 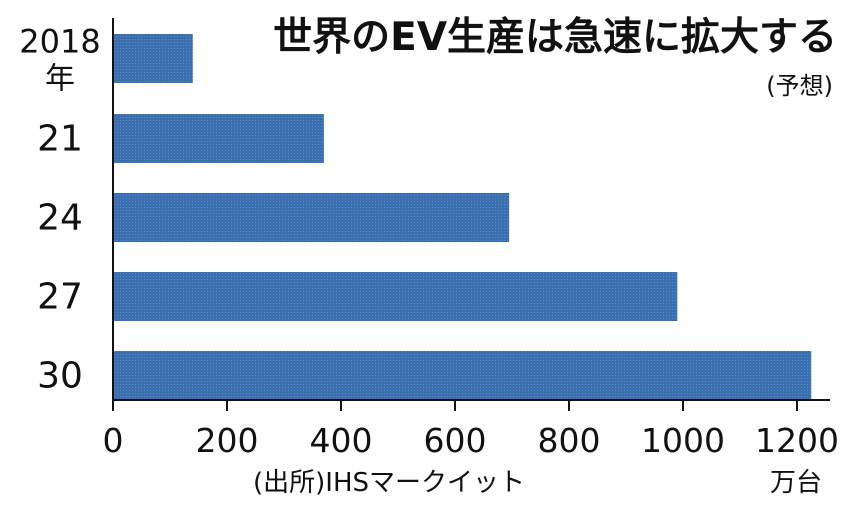 I want to click on x-tick-label: 1000, so click(x=683, y=440).